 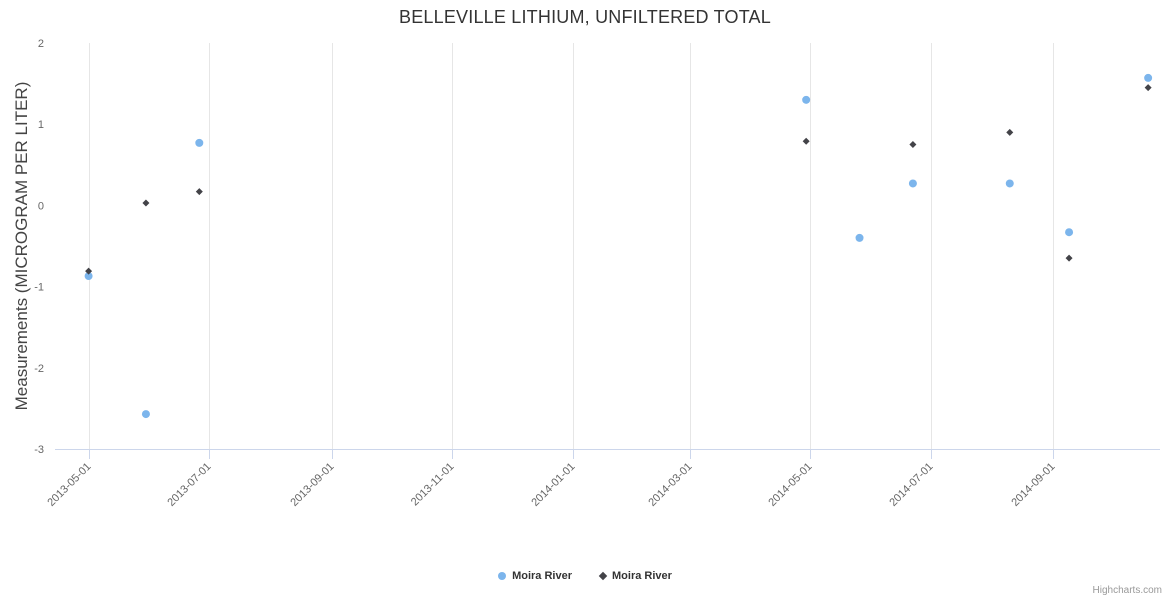 What do you see at coordinates (670, 485) in the screenshot?
I see `x-tick-label: 2014-03-01` at bounding box center [670, 485].